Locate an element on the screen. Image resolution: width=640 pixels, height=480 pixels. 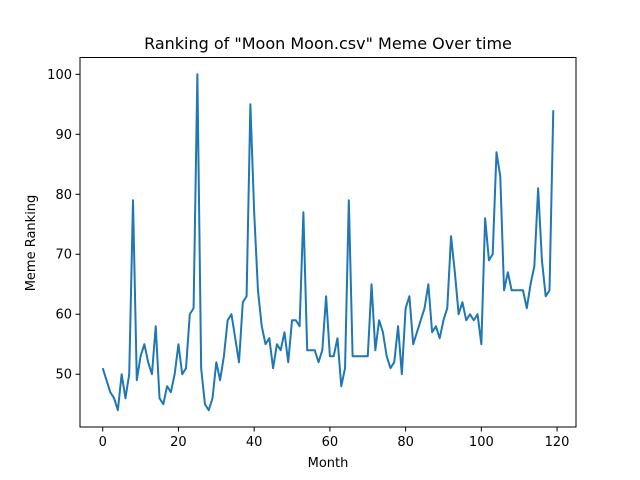
x-tick-label: 80 is located at coordinates (405, 442).